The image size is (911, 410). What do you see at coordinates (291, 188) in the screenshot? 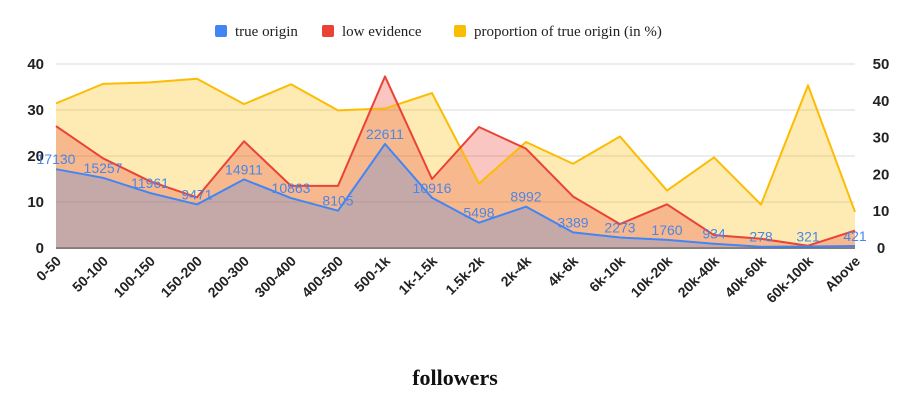
I see `data-label: 10863` at bounding box center [291, 188].